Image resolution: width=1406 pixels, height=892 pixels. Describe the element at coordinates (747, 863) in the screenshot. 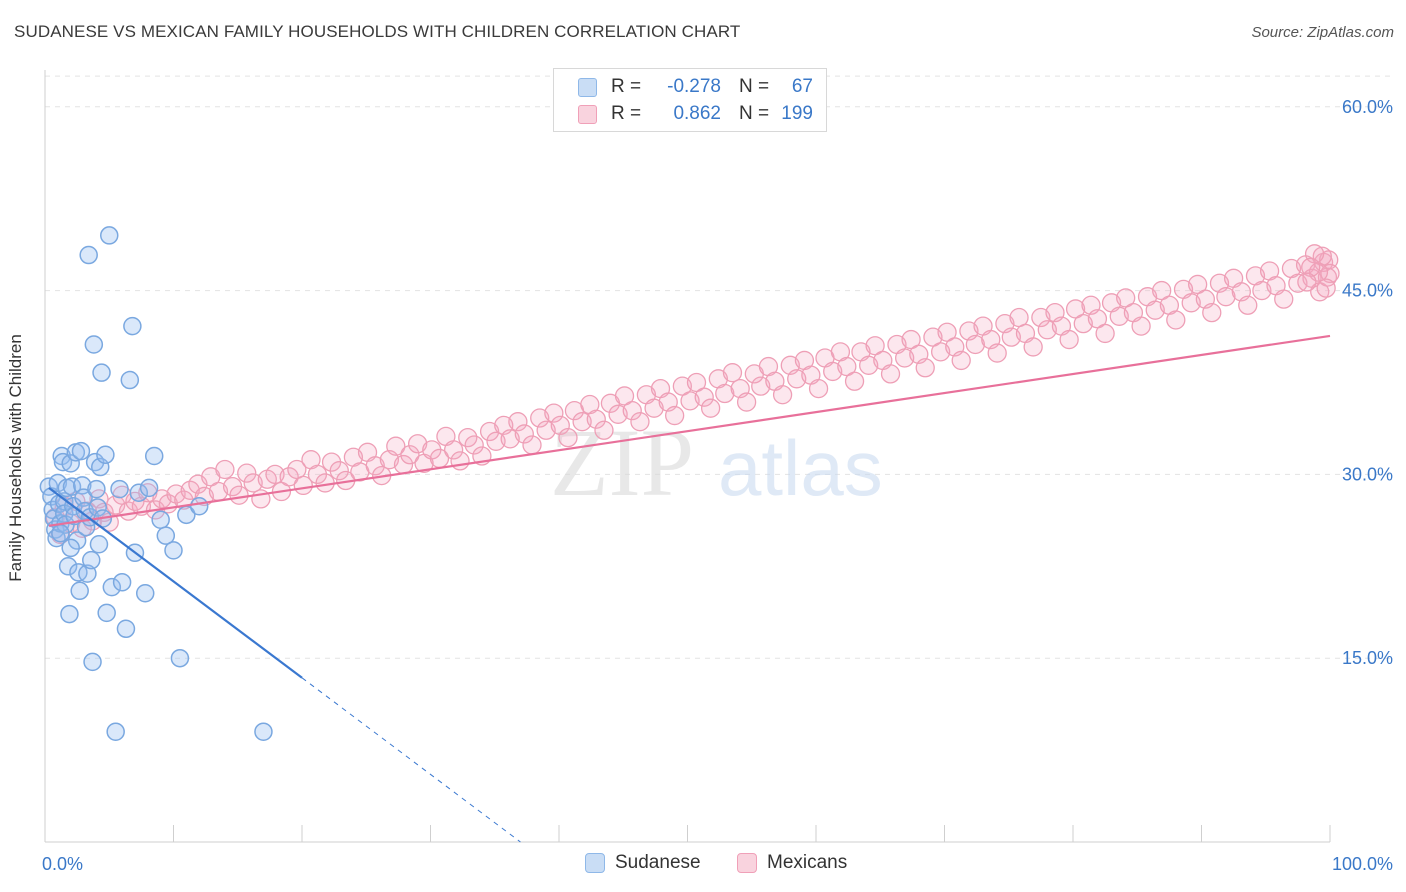

I see `series-swatch-mexicans` at that location.